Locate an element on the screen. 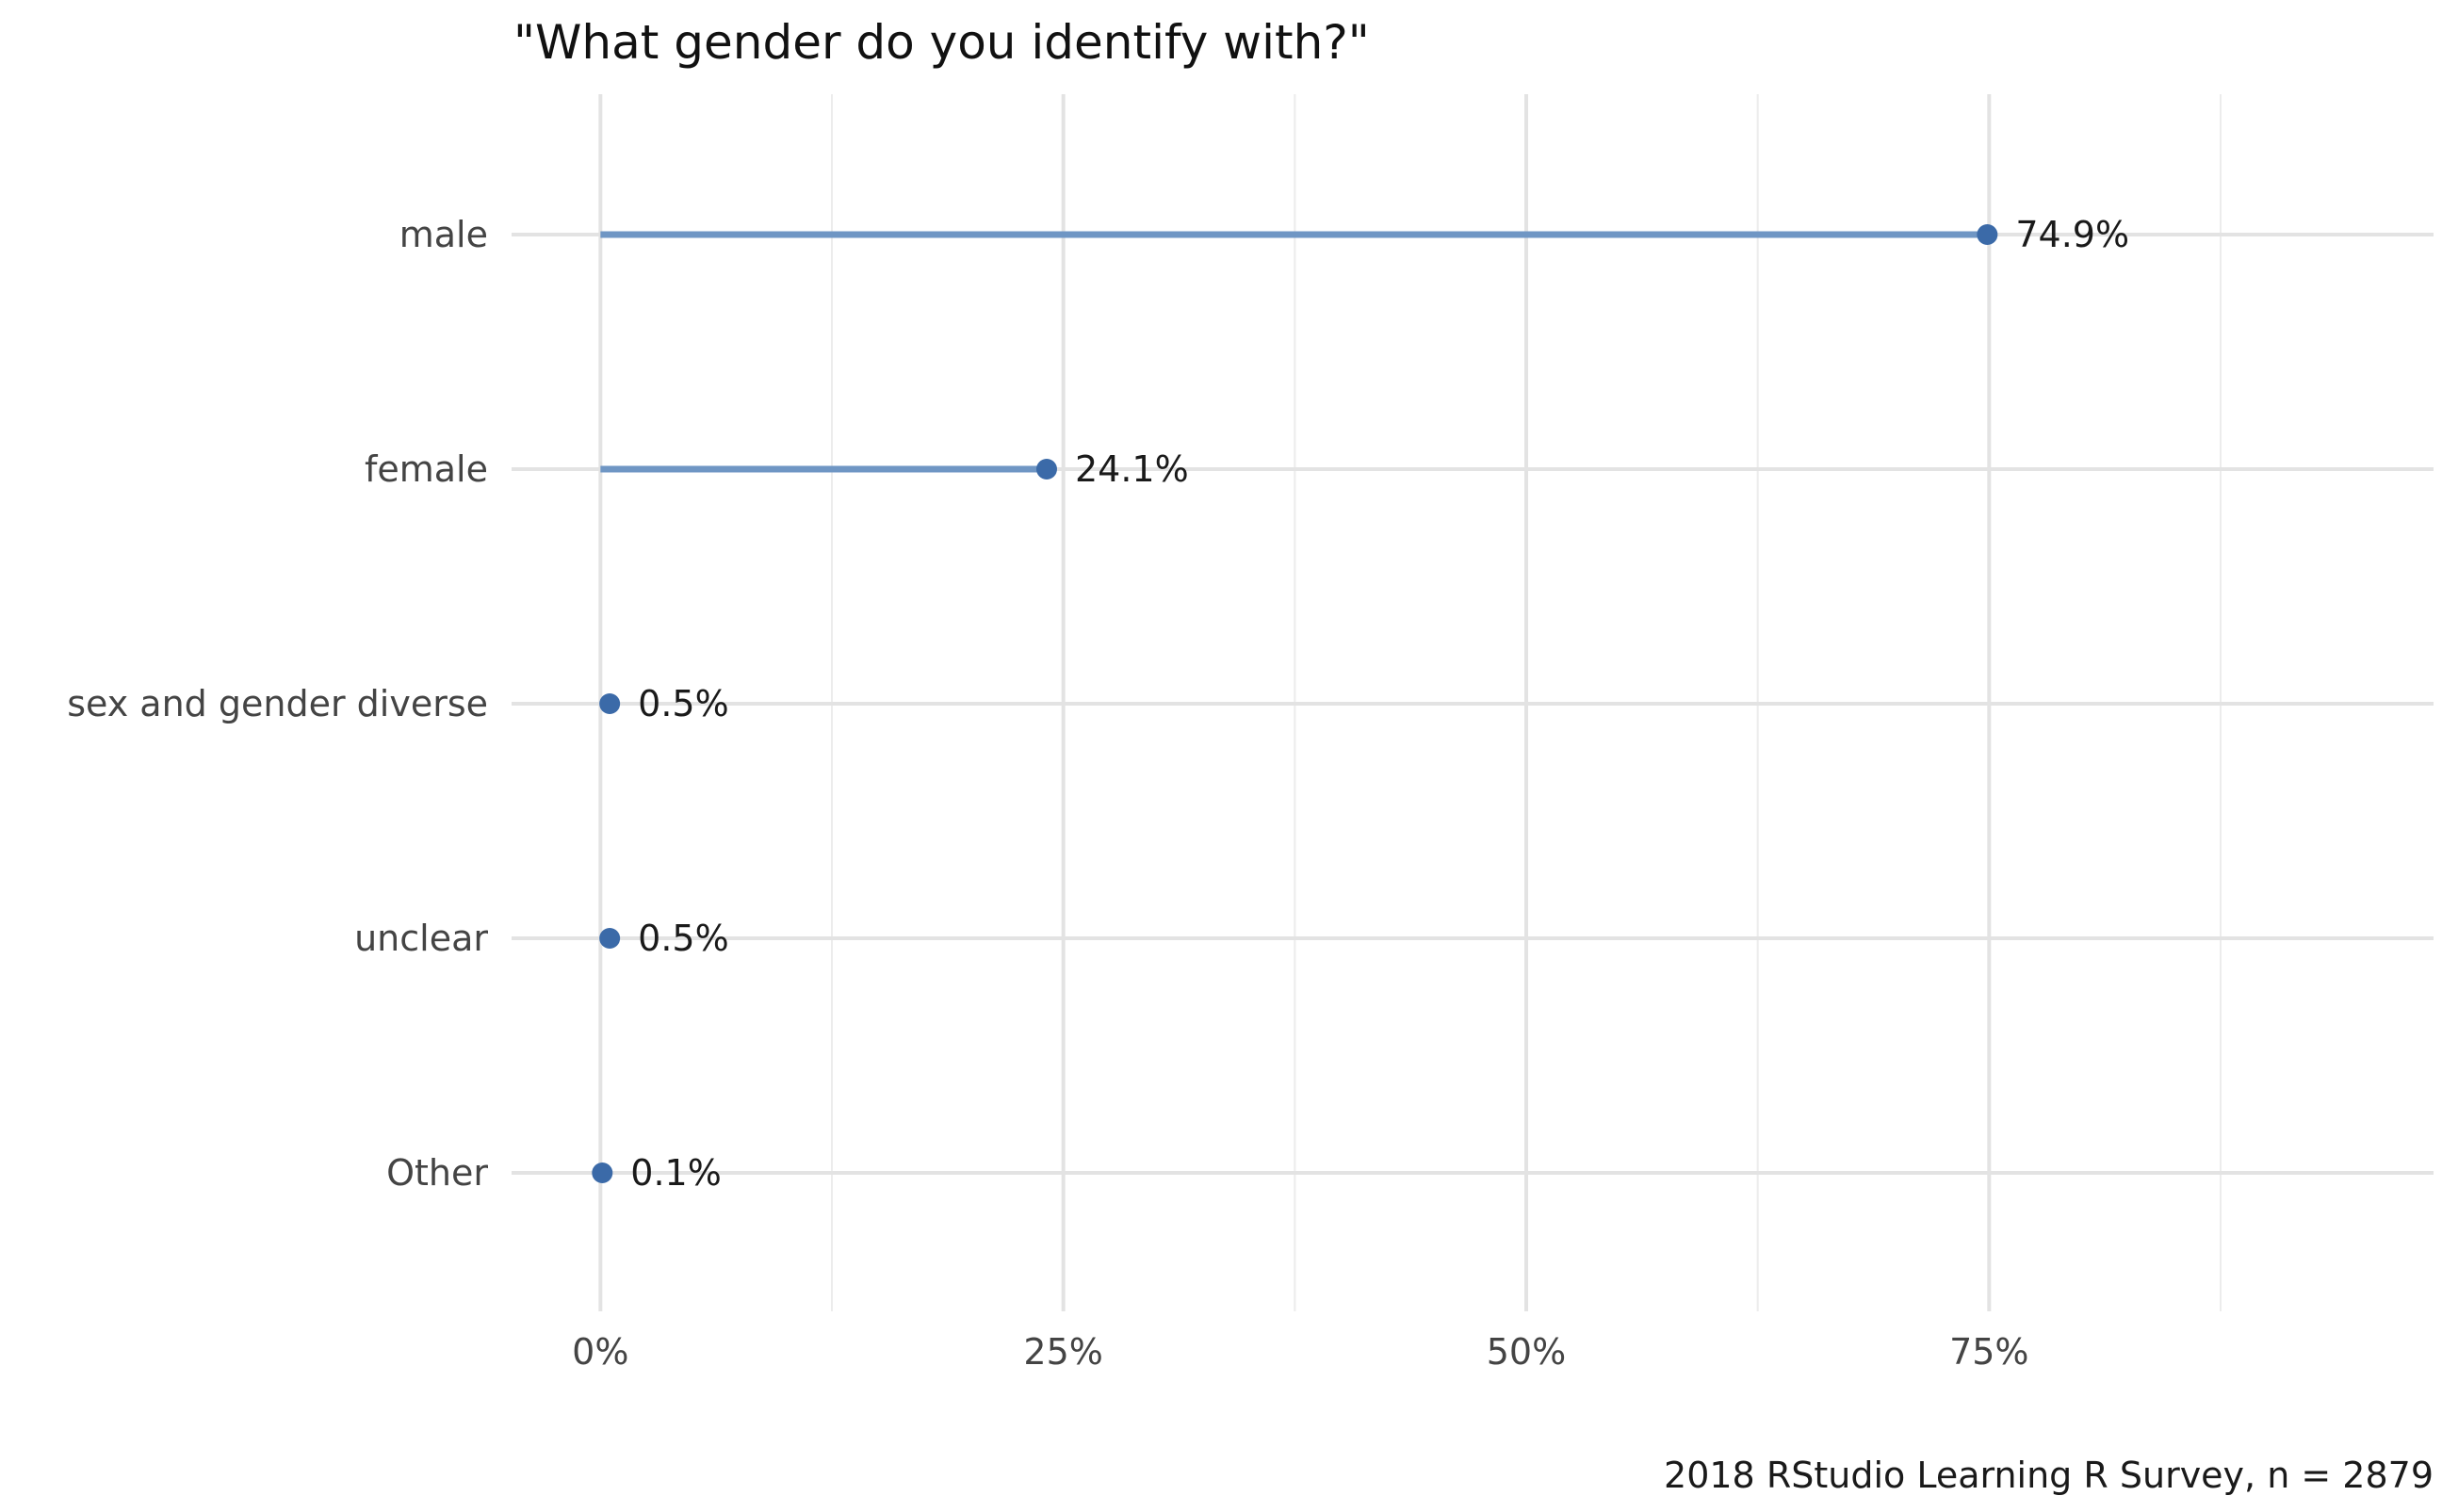 The height and width of the screenshot is (1512, 2442). x-tick-label: 0% is located at coordinates (600, 1352).